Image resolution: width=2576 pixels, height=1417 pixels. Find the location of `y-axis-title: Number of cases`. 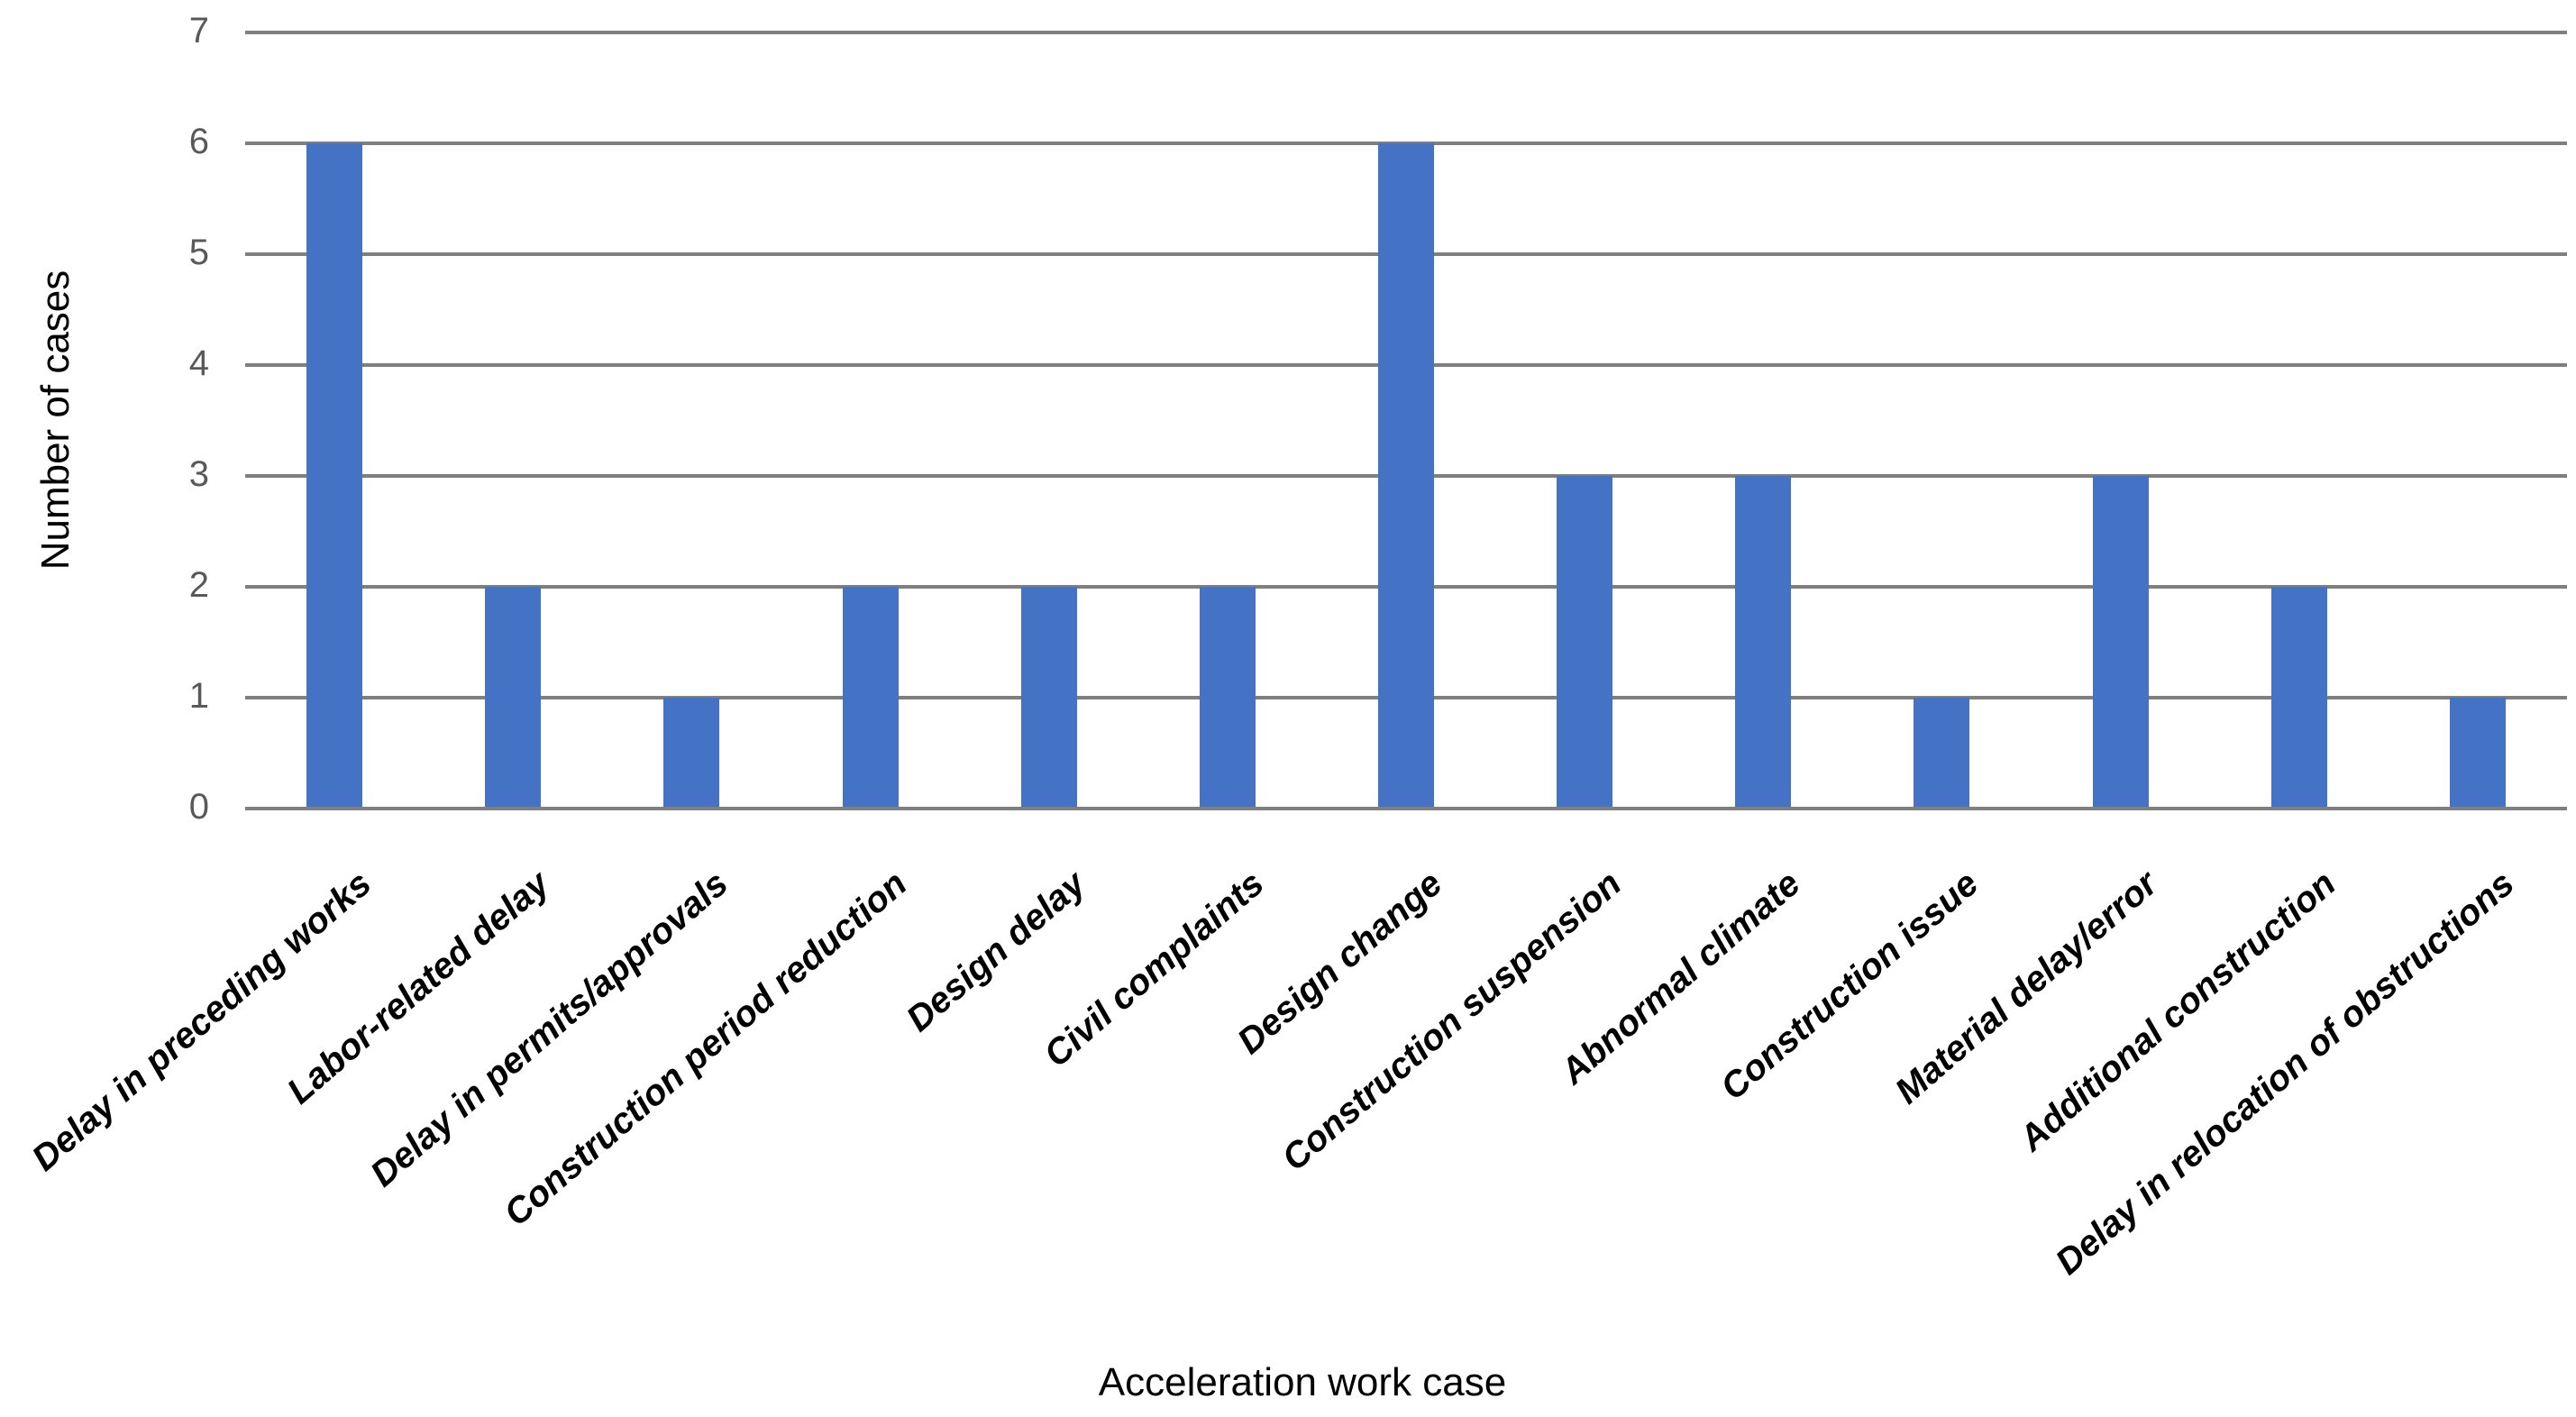

y-axis-title: Number of cases is located at coordinates (55, 421).